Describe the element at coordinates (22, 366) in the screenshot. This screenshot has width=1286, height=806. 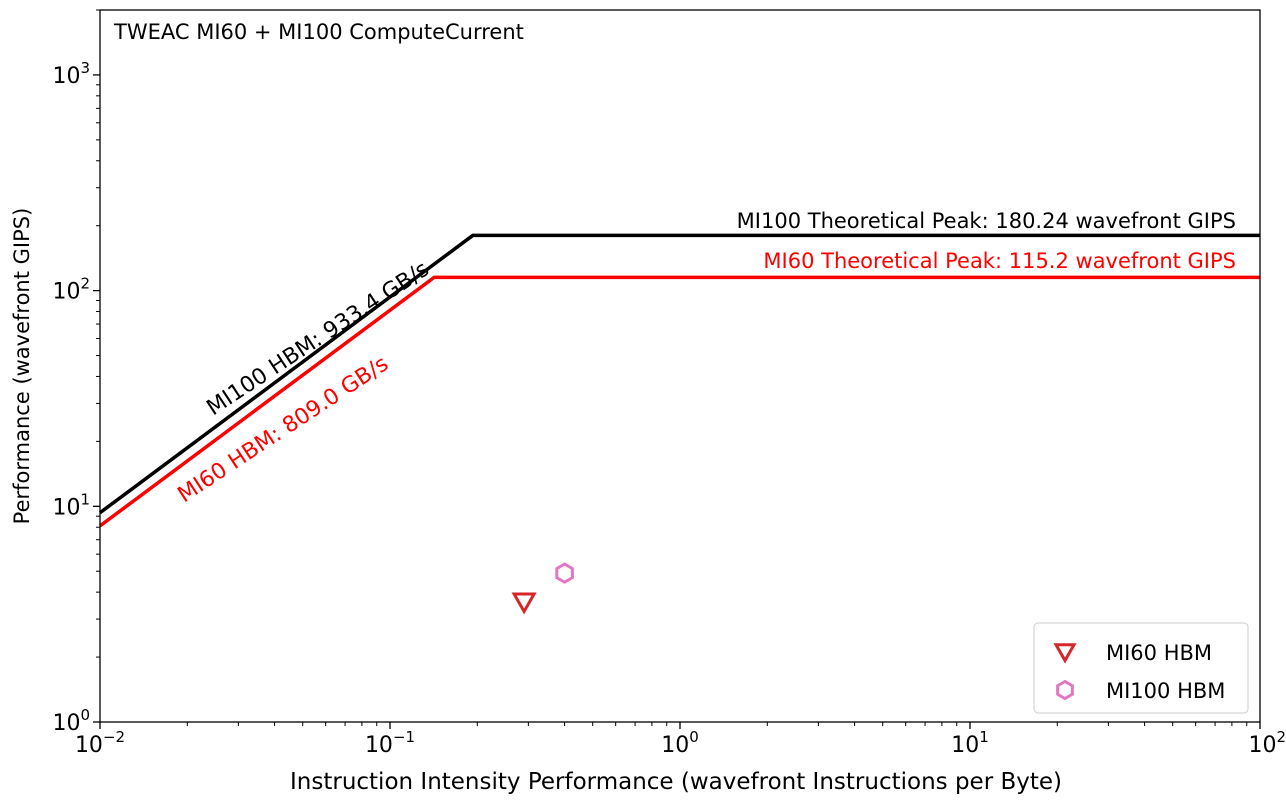
I see `y-axis-label: Performance (wavefront GIPS)` at that location.